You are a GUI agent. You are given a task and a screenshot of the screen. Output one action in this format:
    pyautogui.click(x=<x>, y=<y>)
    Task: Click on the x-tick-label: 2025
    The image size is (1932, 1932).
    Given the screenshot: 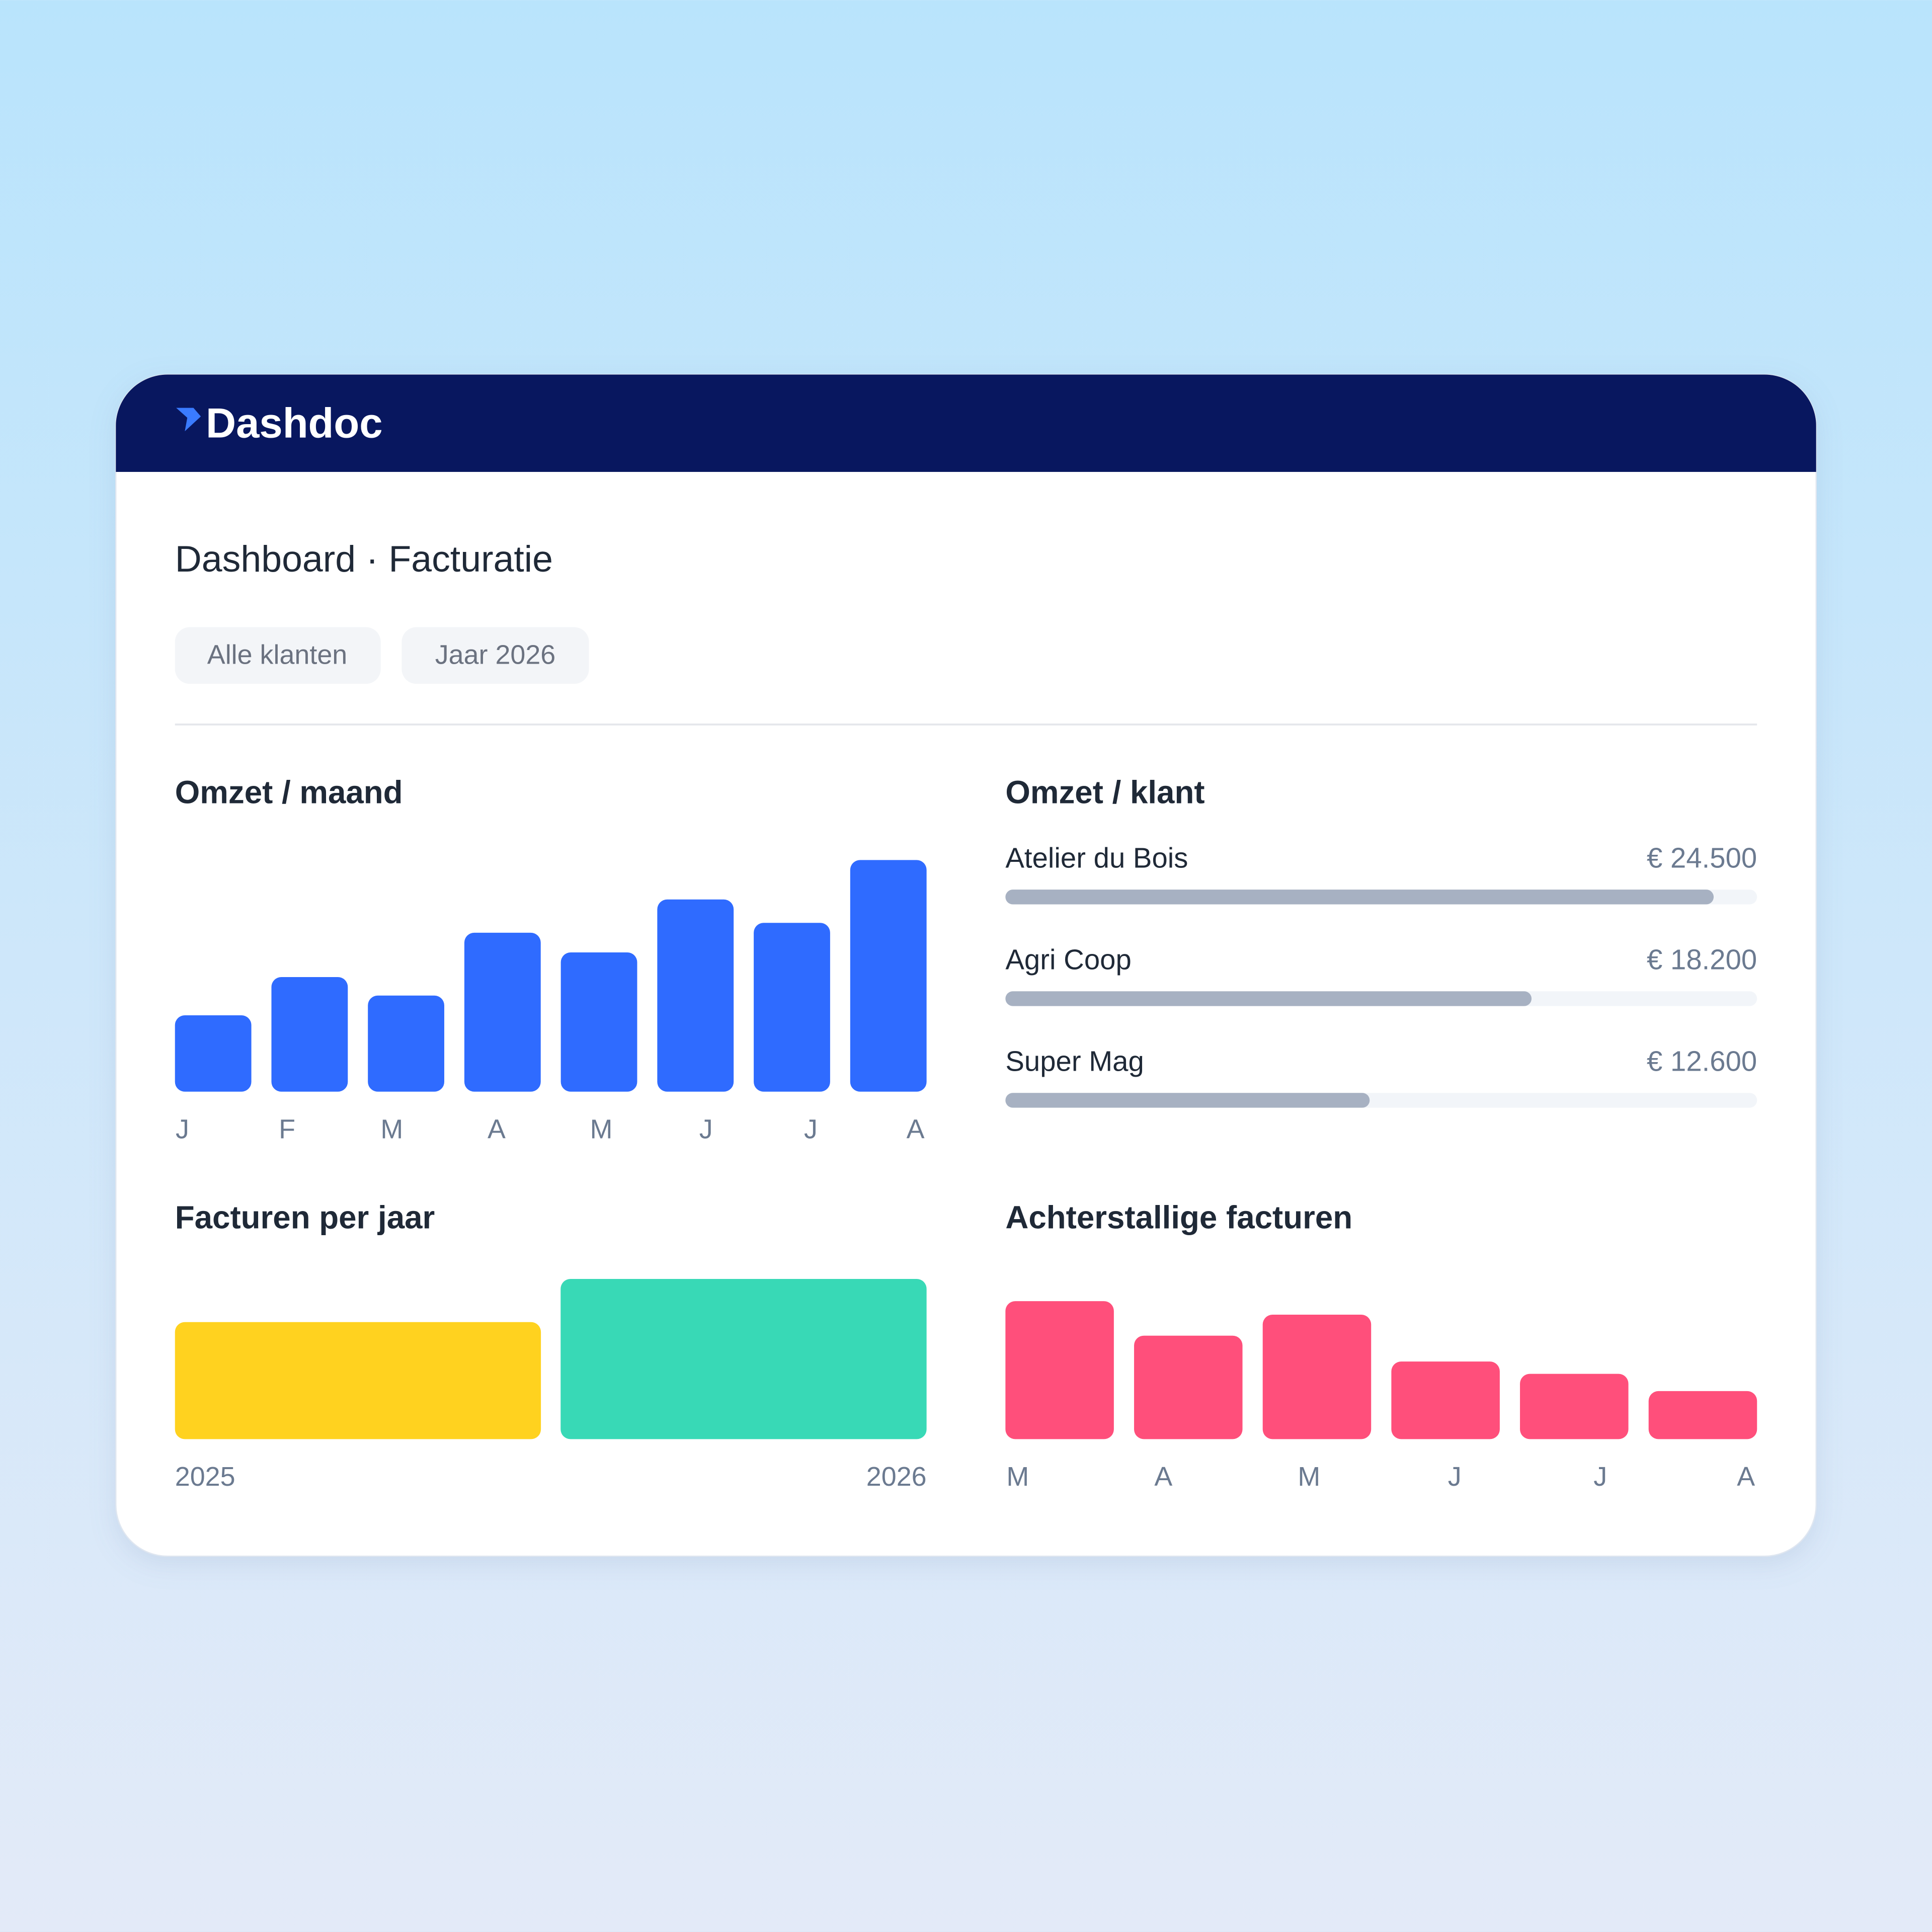 What is the action you would take?
    pyautogui.click(x=205, y=1477)
    